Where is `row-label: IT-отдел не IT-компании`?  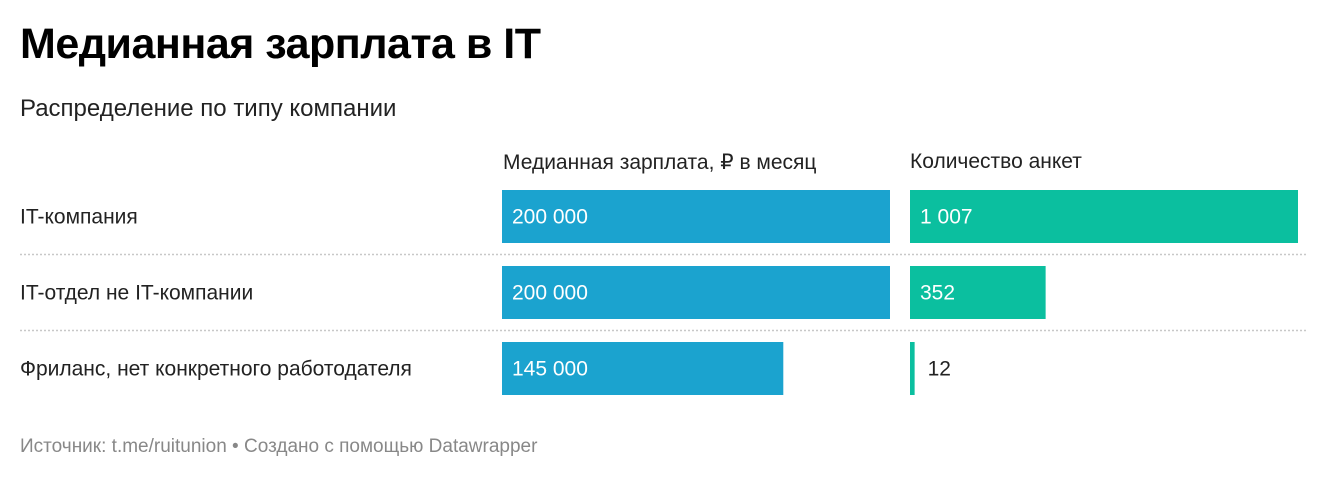 row-label: IT-отдел не IT-компании is located at coordinates (136, 293).